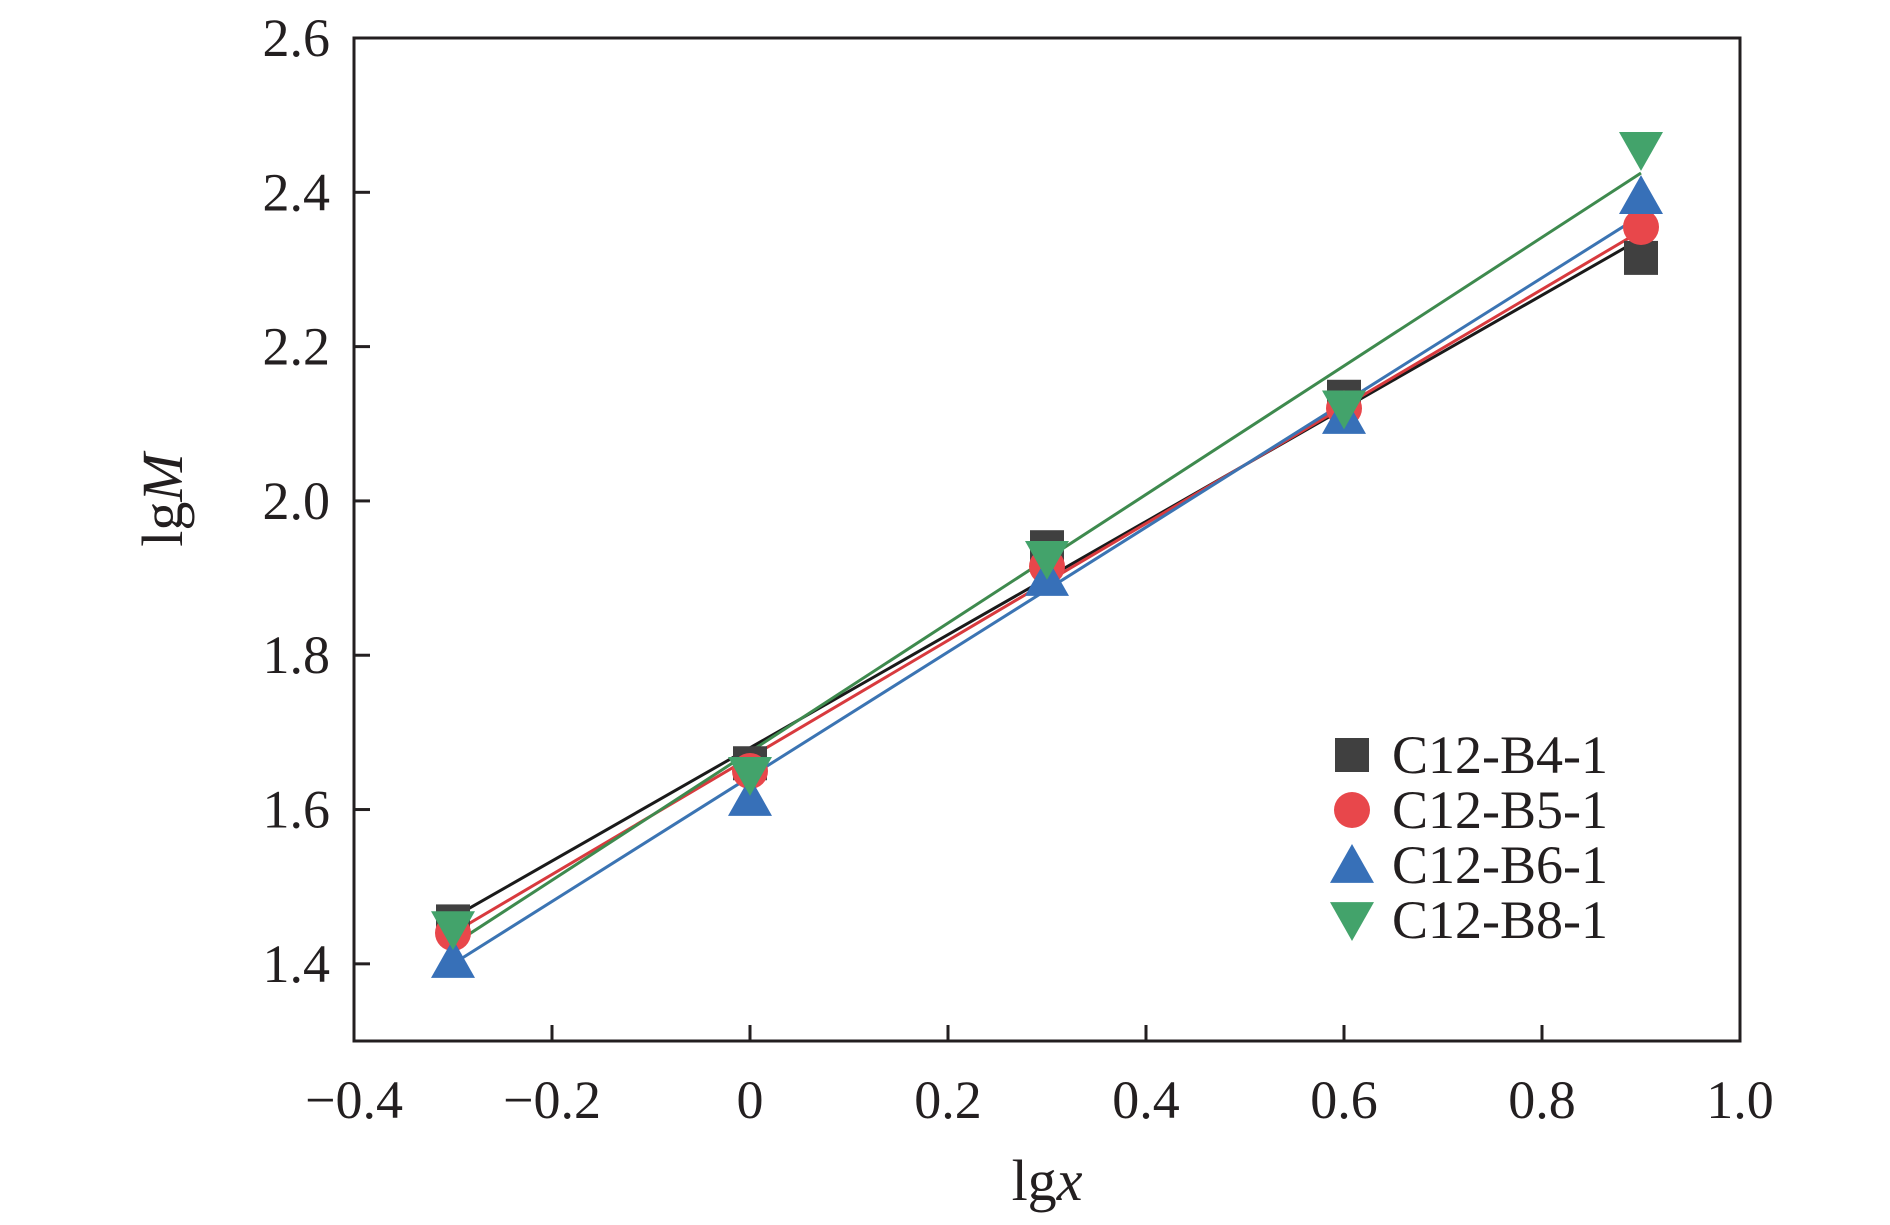 The height and width of the screenshot is (1225, 1890). I want to click on x-tick-label: 1.0, so click(1740, 1100).